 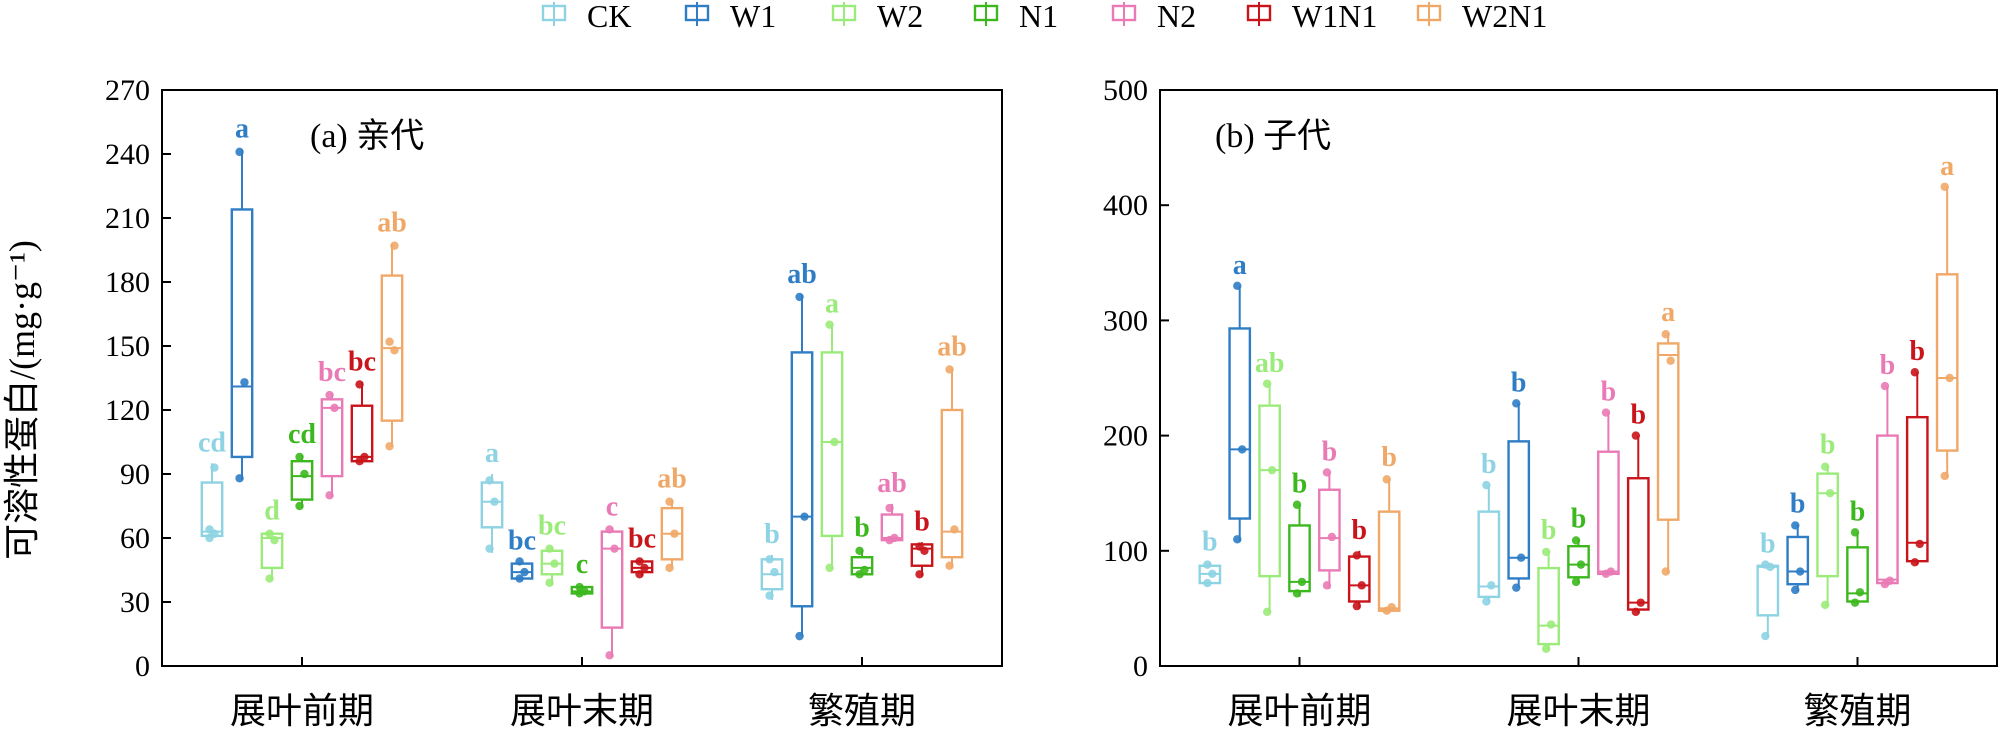 I want to click on y-tick-label: 270, so click(x=127, y=90).